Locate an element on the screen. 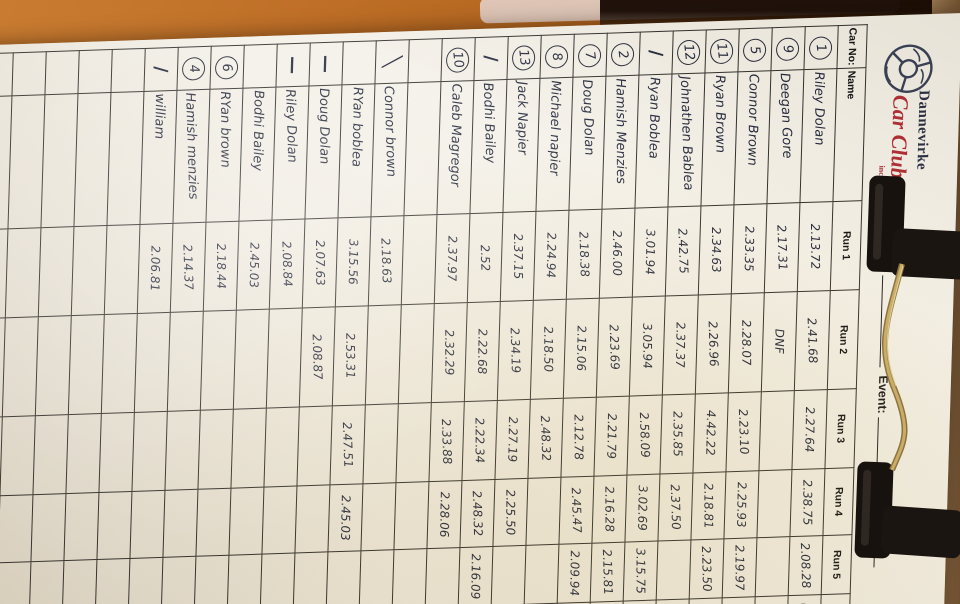  car-number-circled: 8 is located at coordinates (557, 56).